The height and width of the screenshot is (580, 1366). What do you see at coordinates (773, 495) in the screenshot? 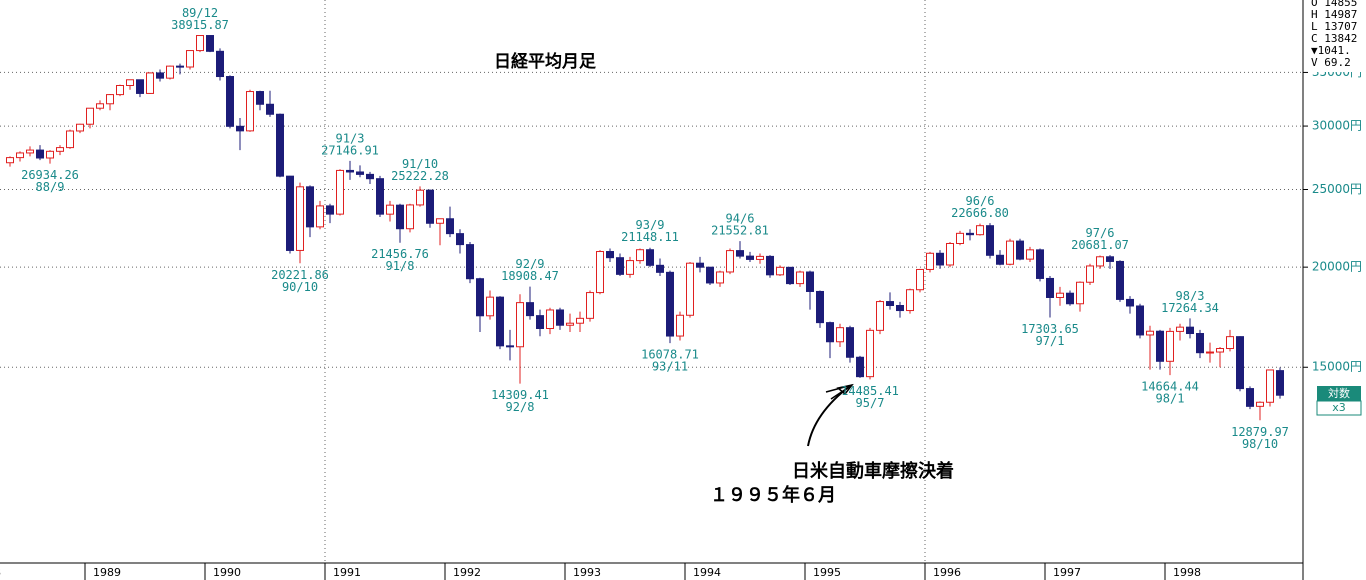
I see `note: １９９５年６月` at bounding box center [773, 495].